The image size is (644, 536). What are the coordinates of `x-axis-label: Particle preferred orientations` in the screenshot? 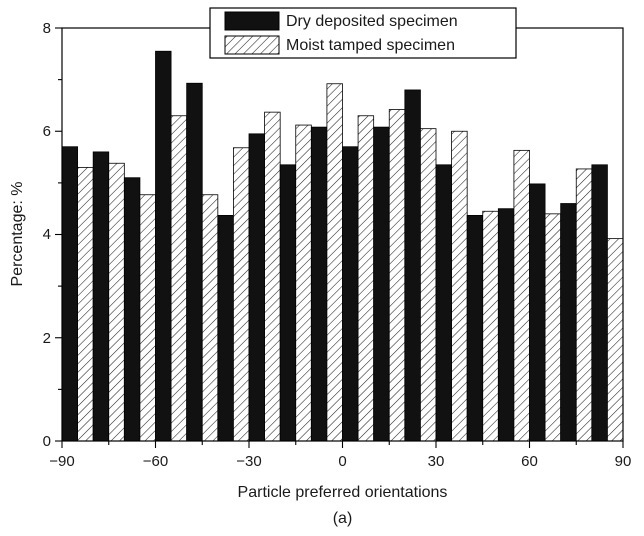 It's located at (343, 492).